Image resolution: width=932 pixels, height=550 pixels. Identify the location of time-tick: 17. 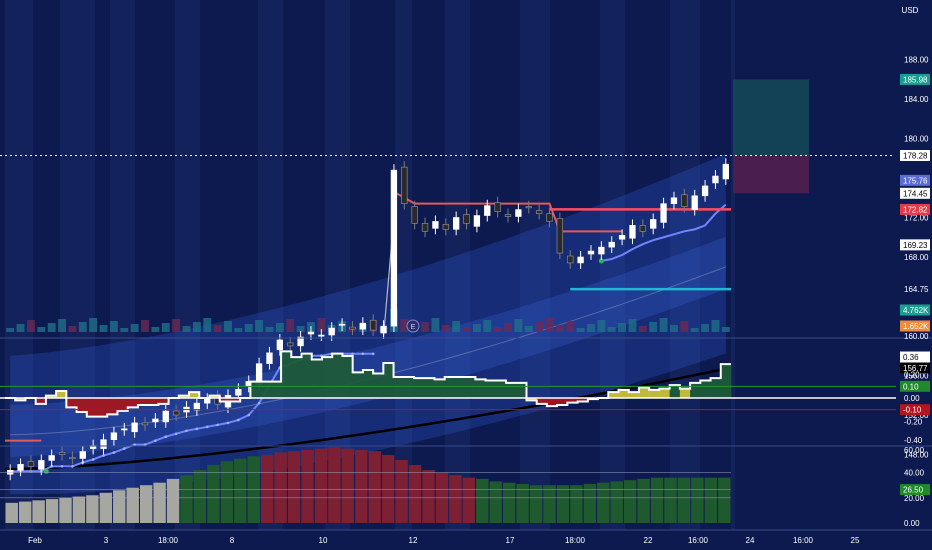
(510, 540).